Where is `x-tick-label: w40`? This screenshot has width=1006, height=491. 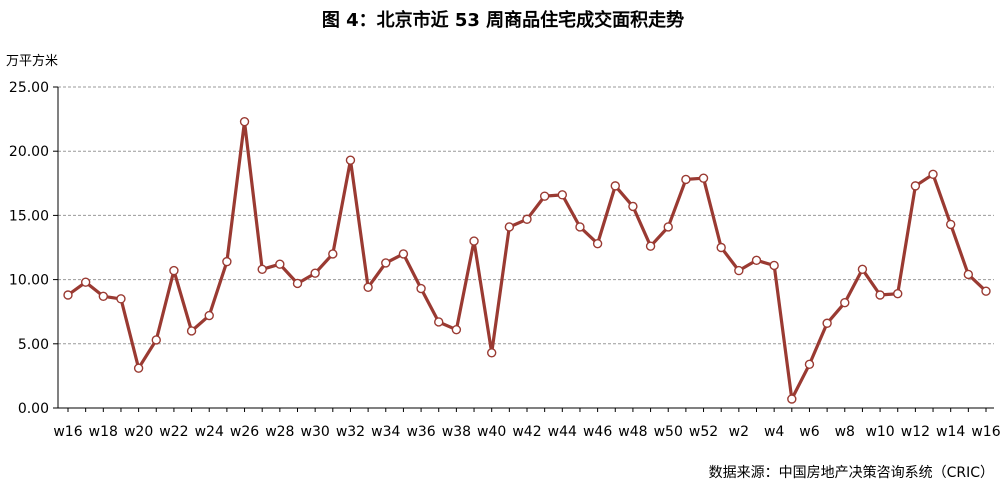 x-tick-label: w40 is located at coordinates (491, 432).